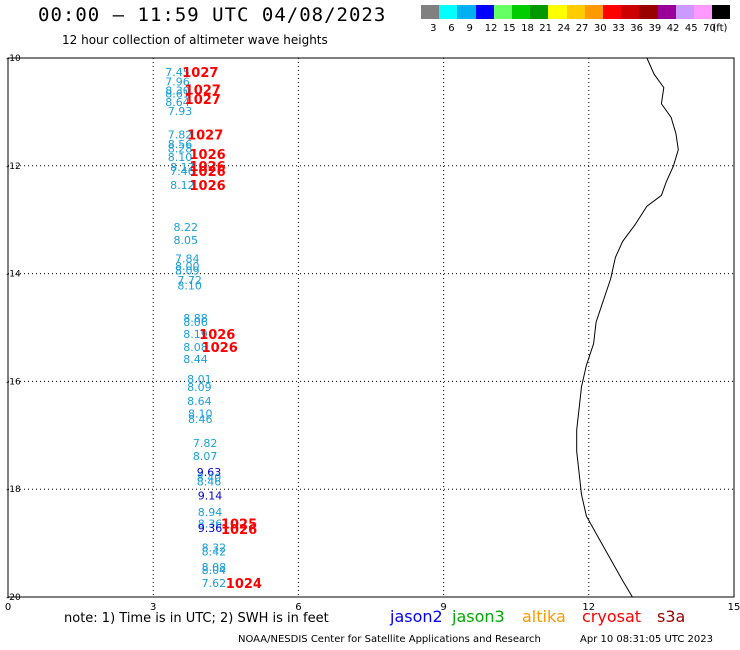 Image resolution: width=740 pixels, height=650 pixels. What do you see at coordinates (13, 598) in the screenshot?
I see `lat-tick-label: -20` at bounding box center [13, 598].